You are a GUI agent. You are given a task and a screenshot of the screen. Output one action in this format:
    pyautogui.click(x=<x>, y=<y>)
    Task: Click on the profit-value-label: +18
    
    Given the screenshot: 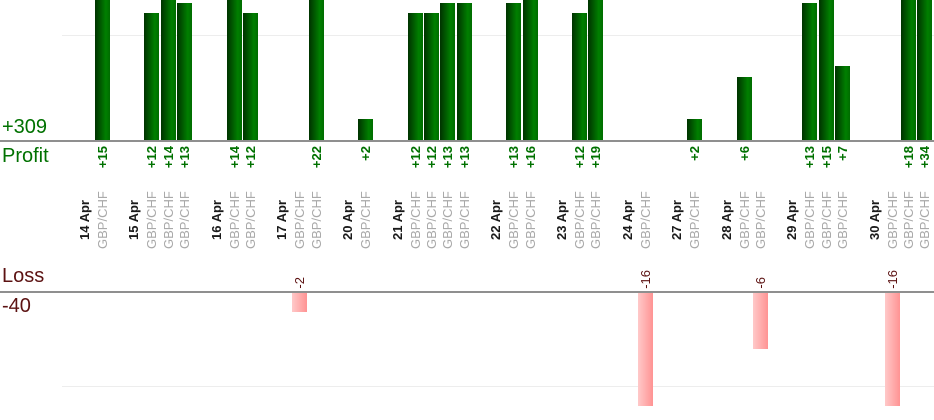 What is the action you would take?
    pyautogui.click(x=908, y=157)
    